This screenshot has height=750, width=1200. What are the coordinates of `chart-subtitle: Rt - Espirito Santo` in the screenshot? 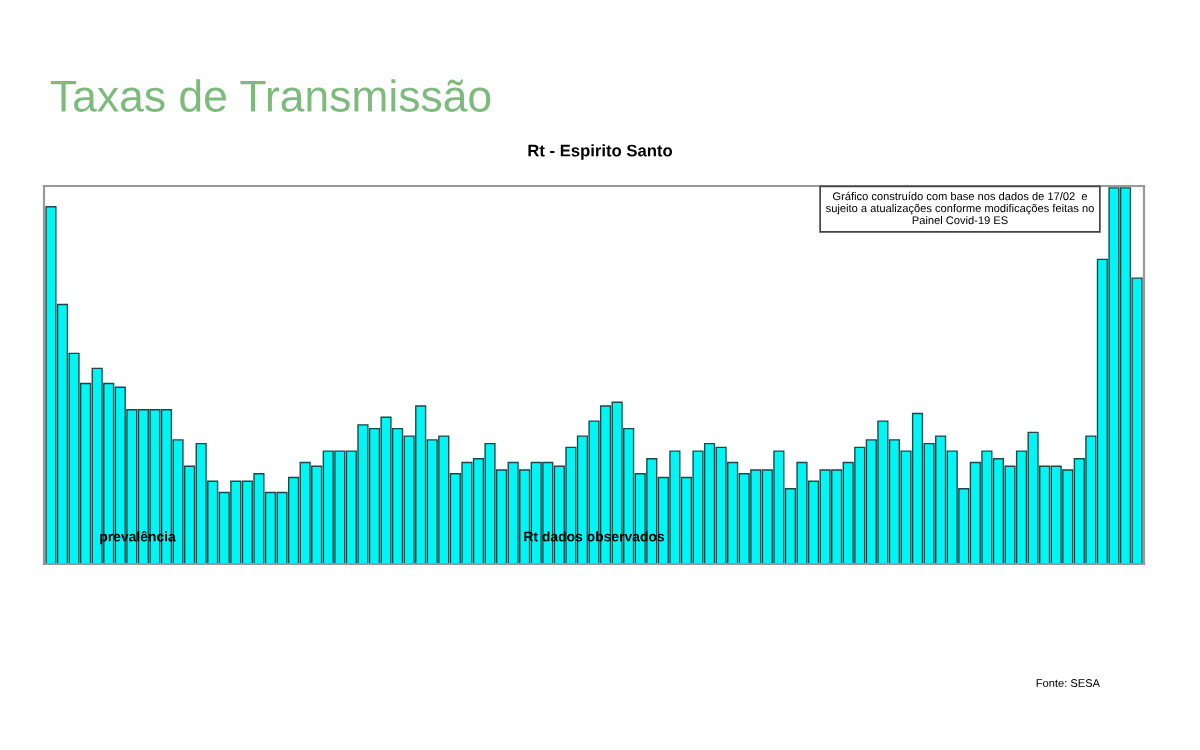 It's located at (600, 152).